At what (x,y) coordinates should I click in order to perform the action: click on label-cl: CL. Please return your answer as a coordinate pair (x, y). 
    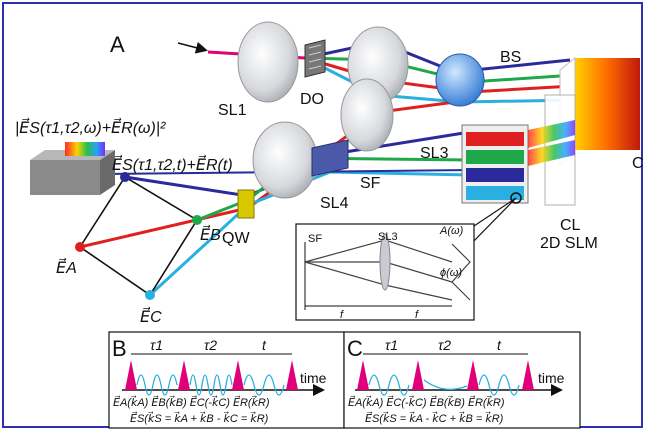
    Looking at the image, I should click on (570, 225).